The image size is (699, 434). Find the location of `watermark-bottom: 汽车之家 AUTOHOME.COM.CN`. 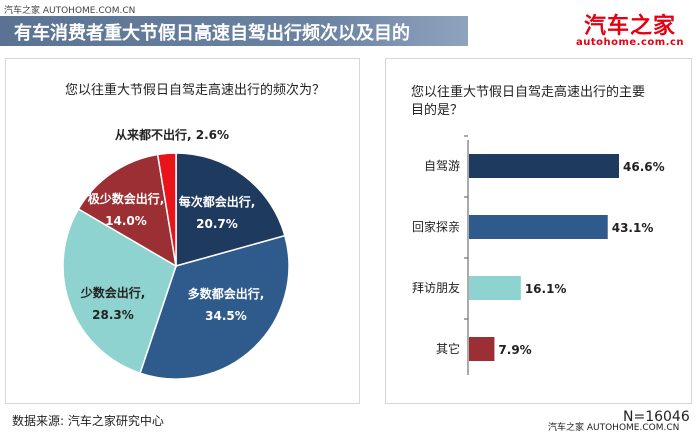

watermark-bottom: 汽车之家 AUTOHOME.COM.CN is located at coordinates (614, 428).